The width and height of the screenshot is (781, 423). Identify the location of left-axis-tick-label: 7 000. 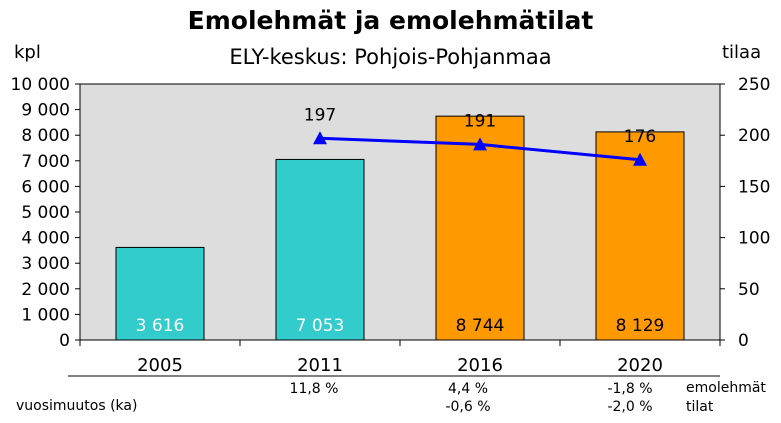
(45, 162).